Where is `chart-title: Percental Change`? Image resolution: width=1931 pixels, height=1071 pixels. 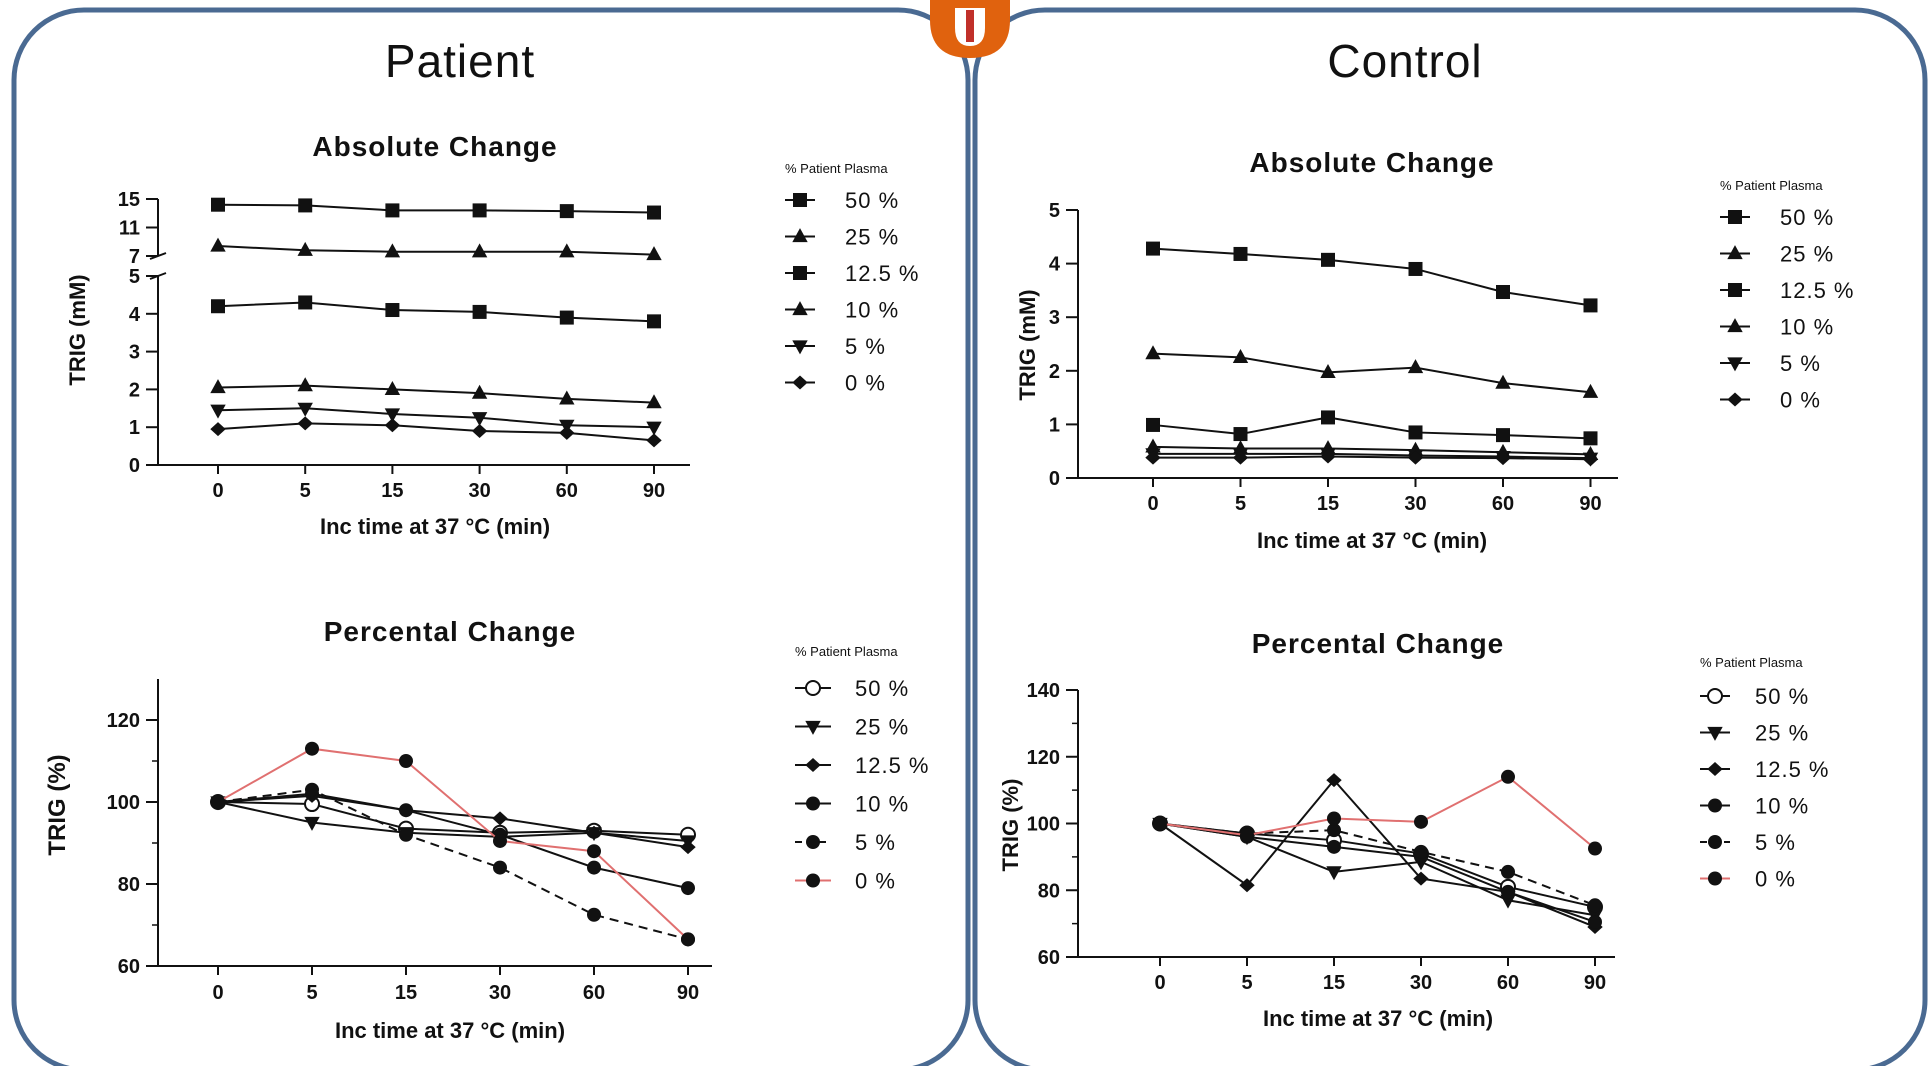
chart-title: Percental Change is located at coordinates (450, 631).